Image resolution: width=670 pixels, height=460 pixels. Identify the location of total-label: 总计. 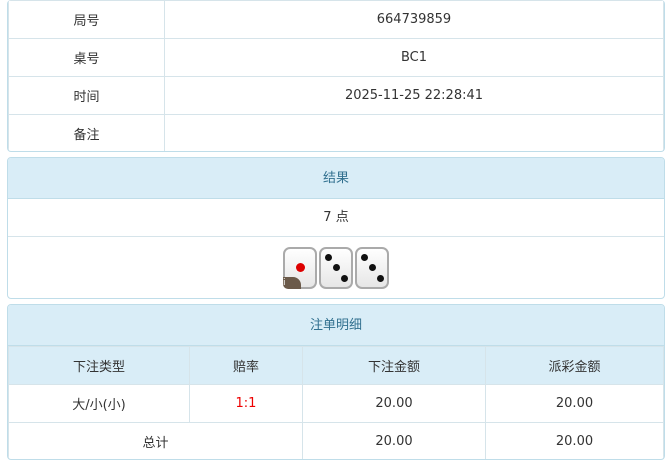
(156, 441).